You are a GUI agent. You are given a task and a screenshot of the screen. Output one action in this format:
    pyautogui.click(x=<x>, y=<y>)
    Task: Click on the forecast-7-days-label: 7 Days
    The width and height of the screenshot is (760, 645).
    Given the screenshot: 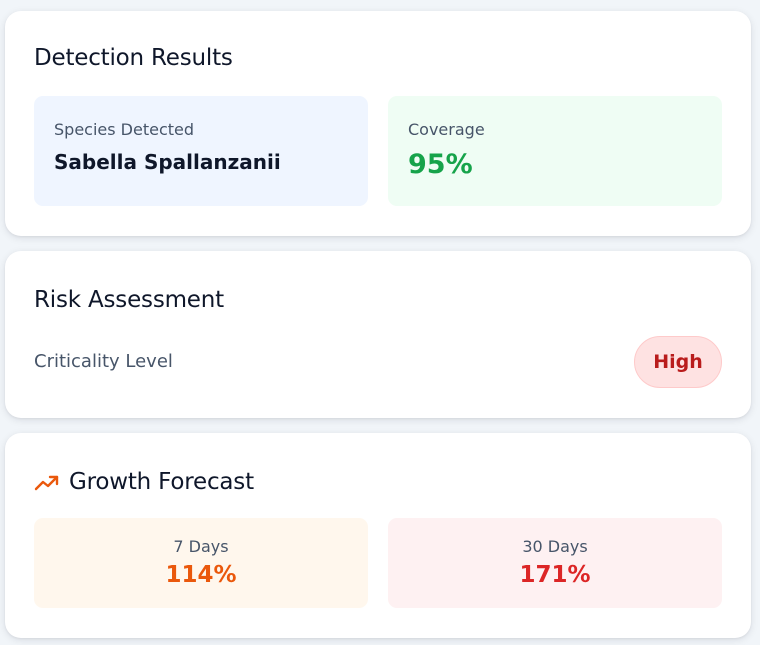 What is the action you would take?
    pyautogui.click(x=201, y=546)
    